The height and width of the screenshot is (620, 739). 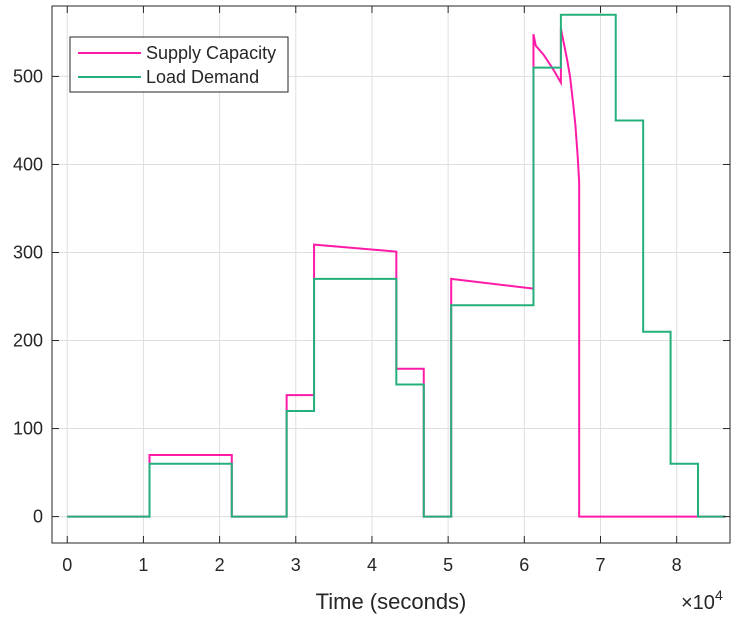 I want to click on y-tick-label: 0, so click(x=38, y=517).